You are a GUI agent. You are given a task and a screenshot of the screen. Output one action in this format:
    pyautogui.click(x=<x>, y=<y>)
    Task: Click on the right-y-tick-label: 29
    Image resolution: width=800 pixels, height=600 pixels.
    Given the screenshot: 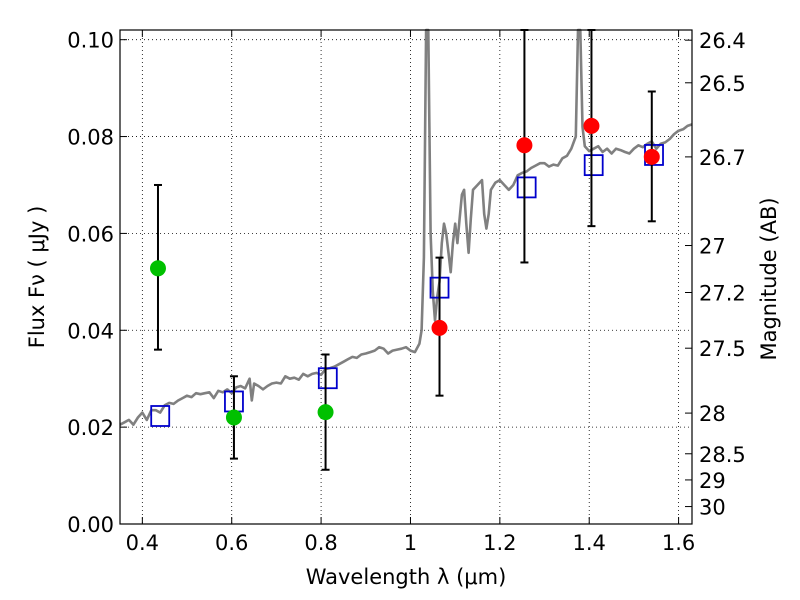 What is the action you would take?
    pyautogui.click(x=712, y=481)
    